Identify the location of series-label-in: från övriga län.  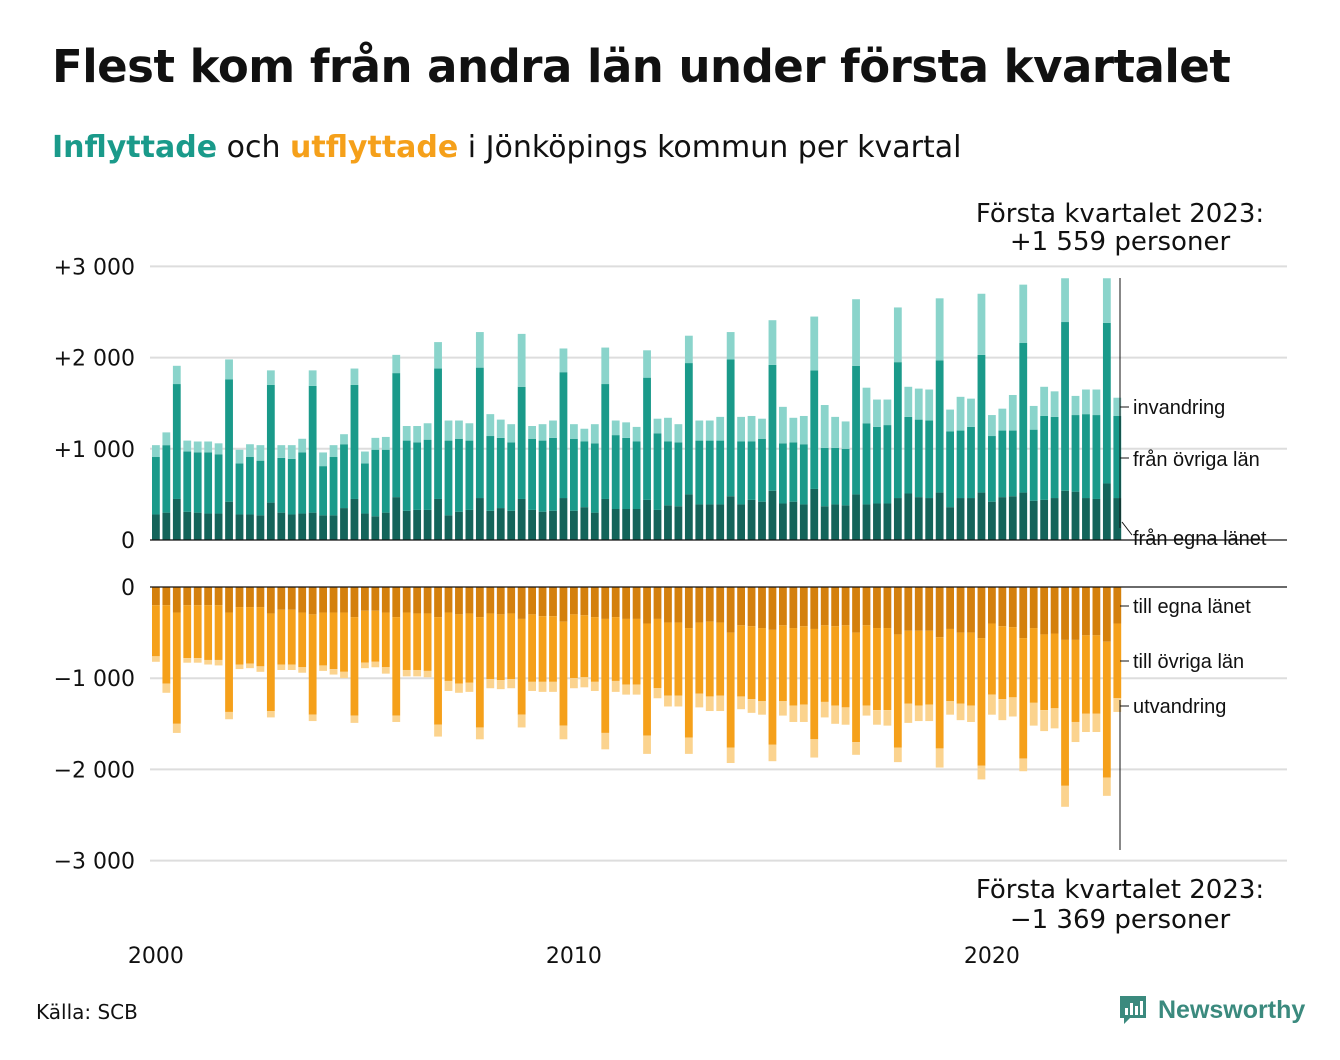
(1196, 460).